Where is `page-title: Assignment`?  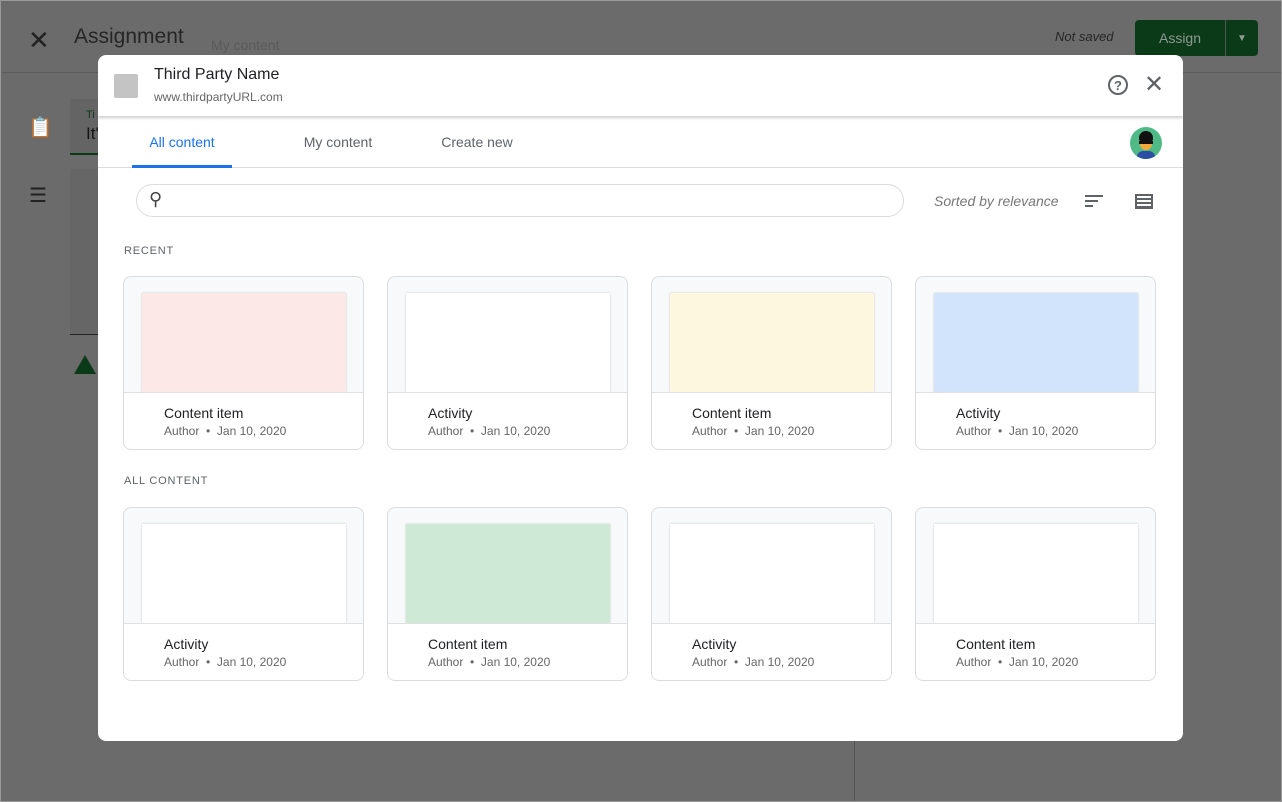 page-title: Assignment is located at coordinates (129, 36).